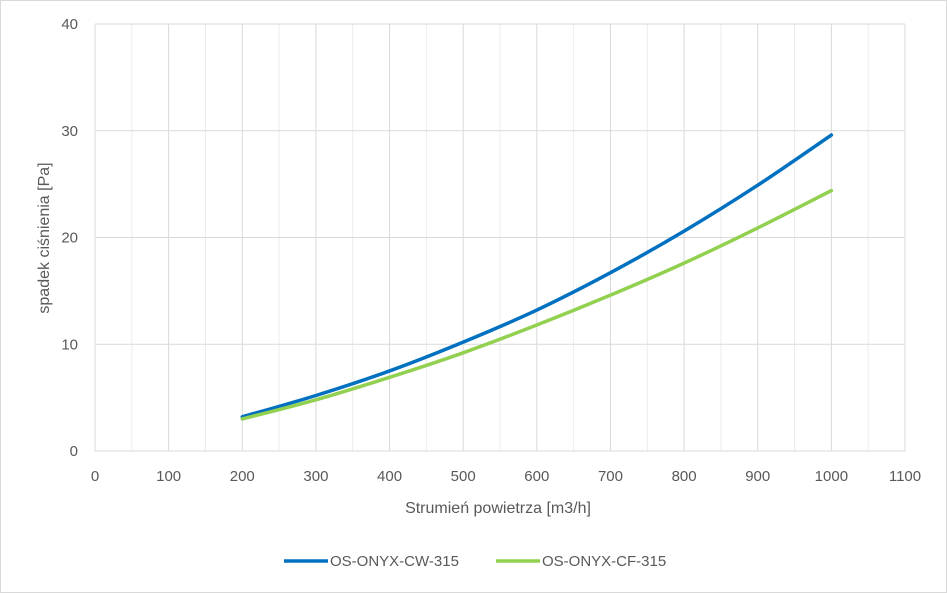  I want to click on y-axis-tick-labels: 0 10 20 30 40, so click(69, 238).